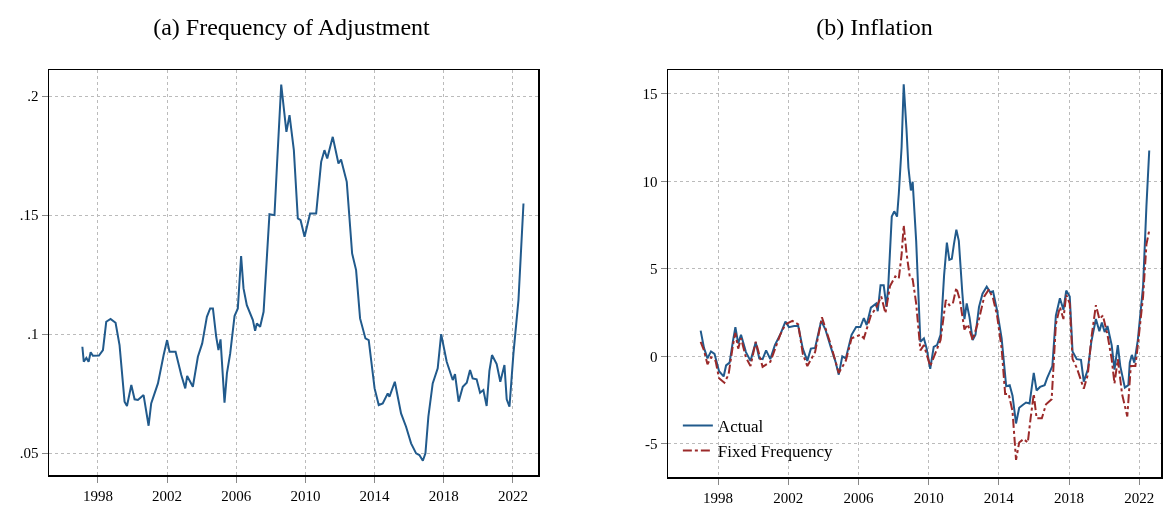  I want to click on y-tick-label: 10, so click(650, 181).